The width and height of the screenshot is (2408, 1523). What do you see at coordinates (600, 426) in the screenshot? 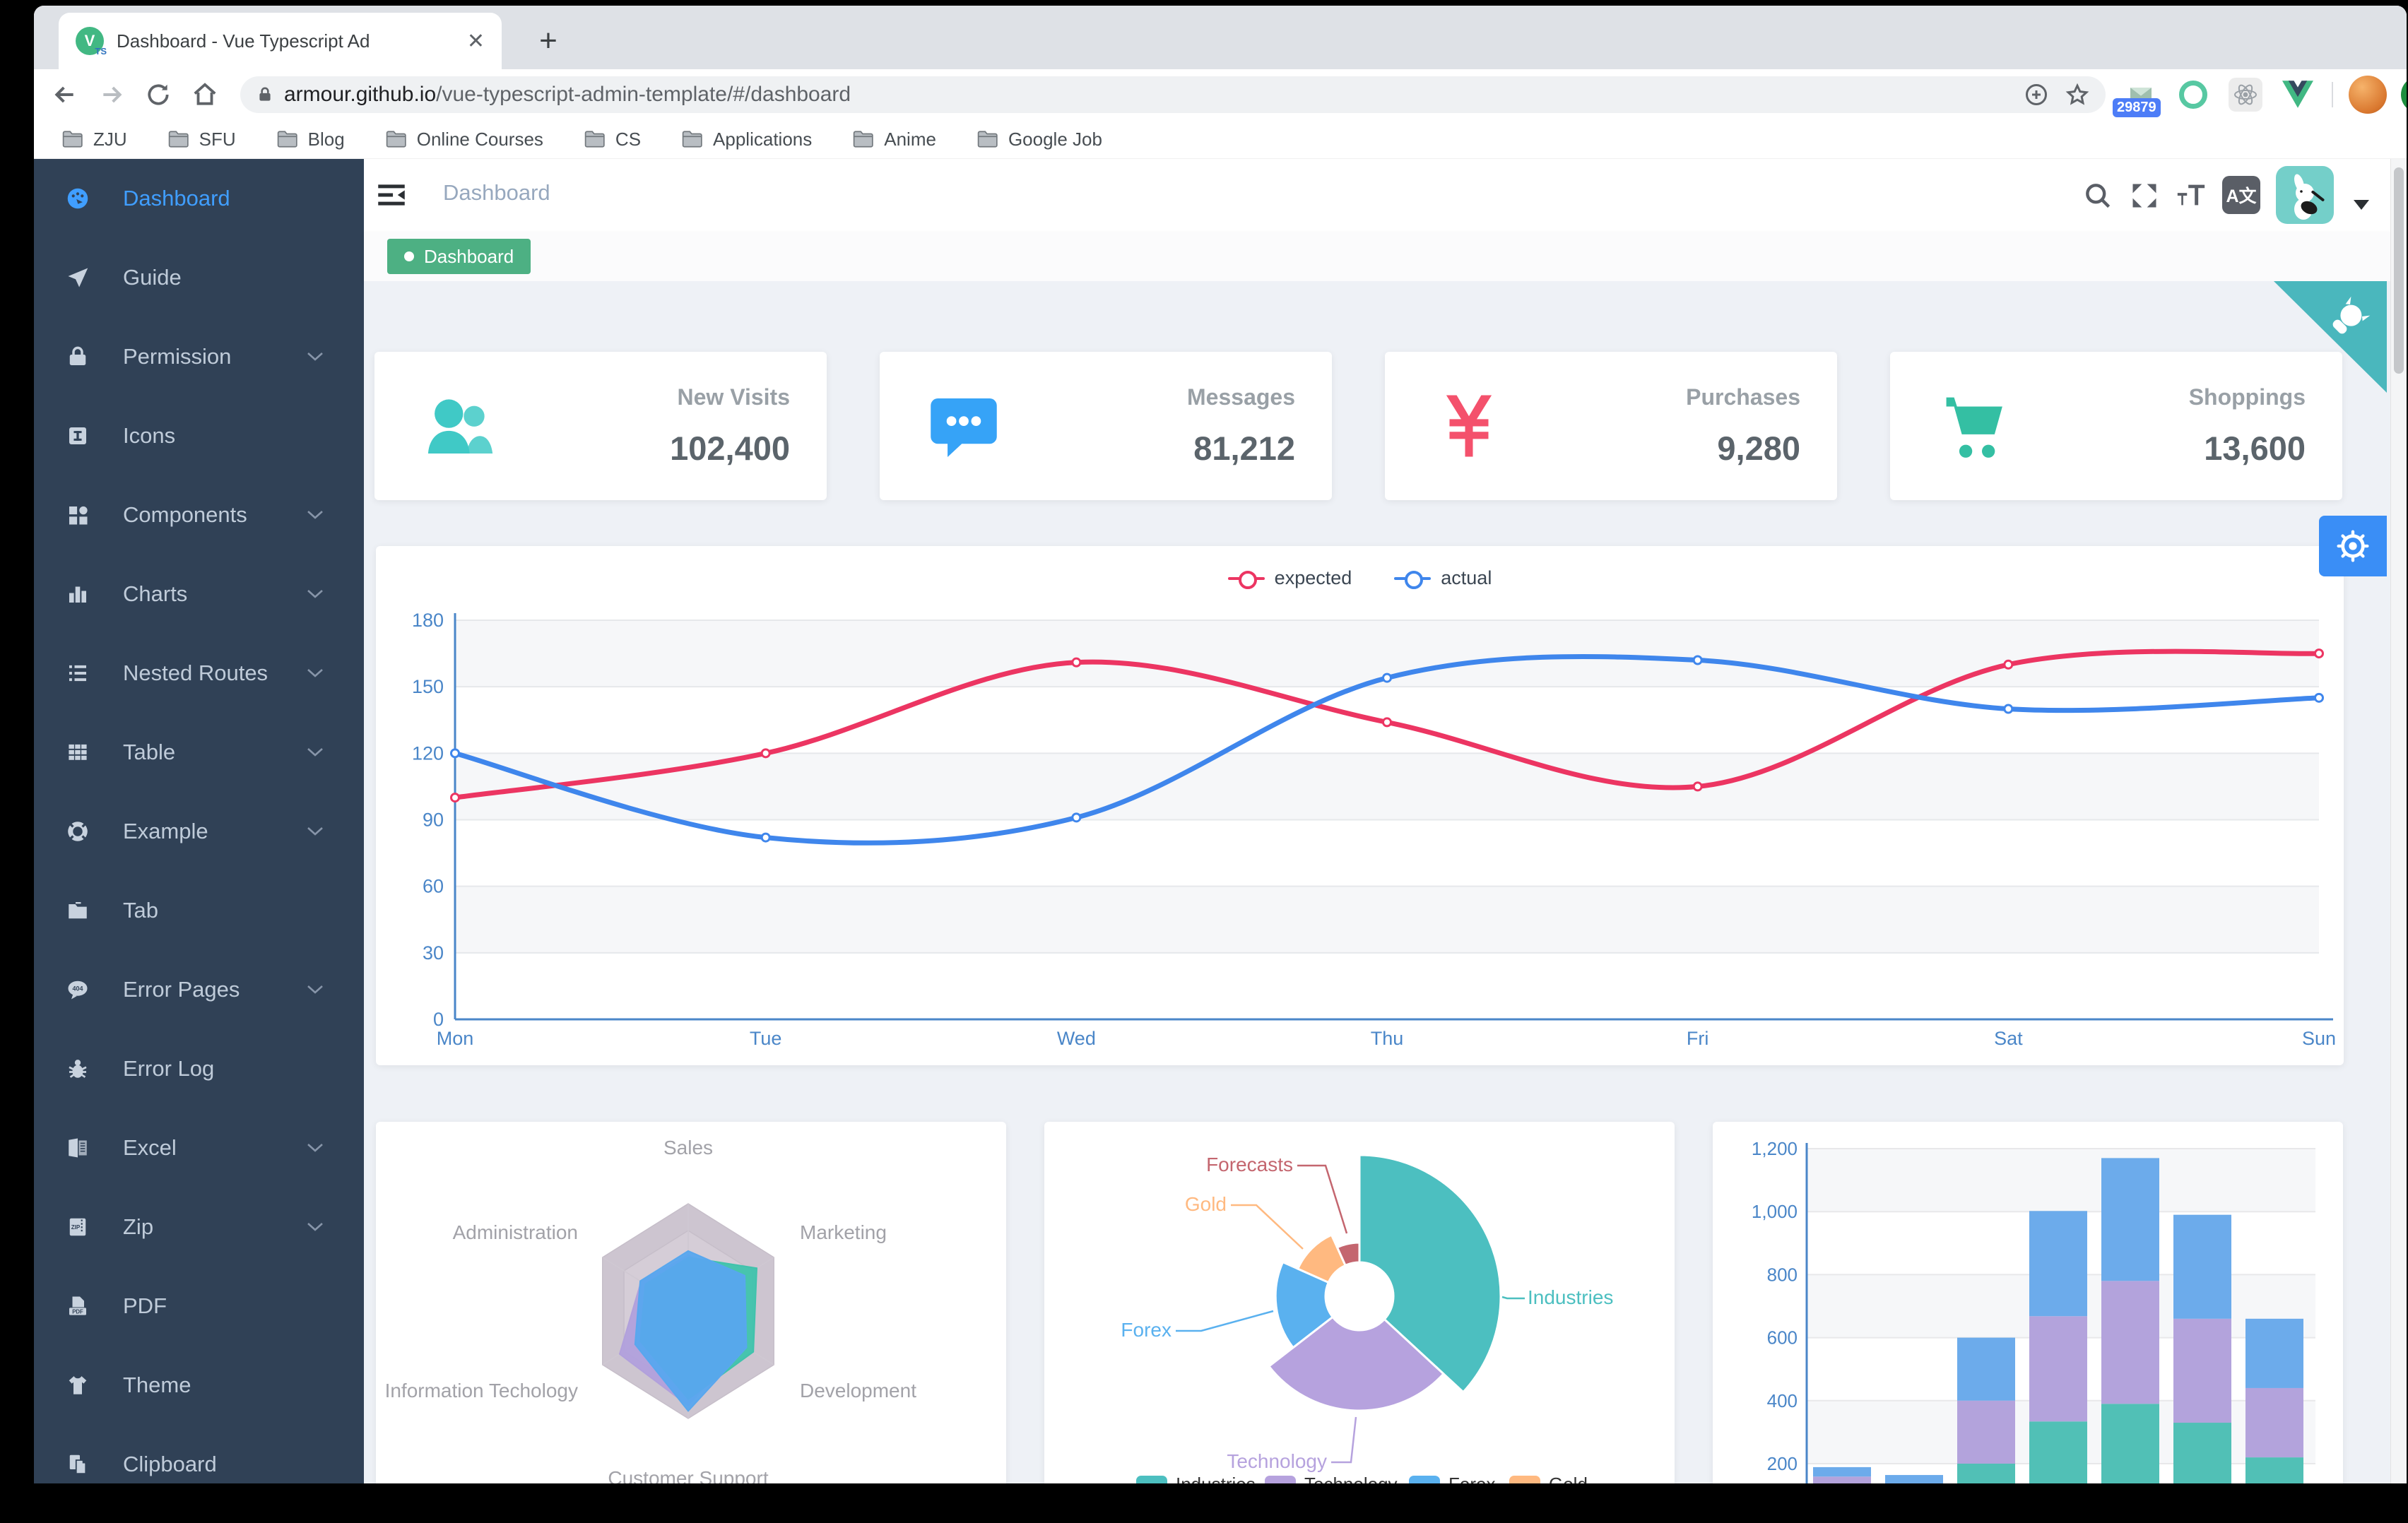
I see `stat-card-new-visits: New Visits 102,400` at bounding box center [600, 426].